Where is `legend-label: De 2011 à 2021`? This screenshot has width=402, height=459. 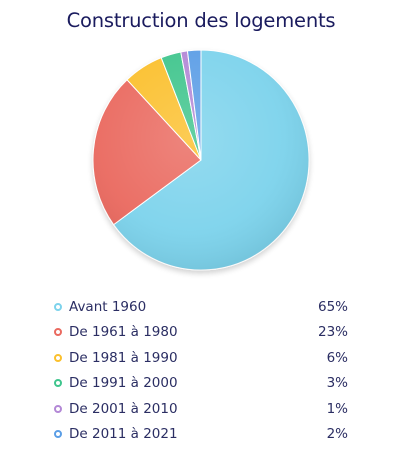
legend-label: De 2011 à 2021 is located at coordinates (123, 434).